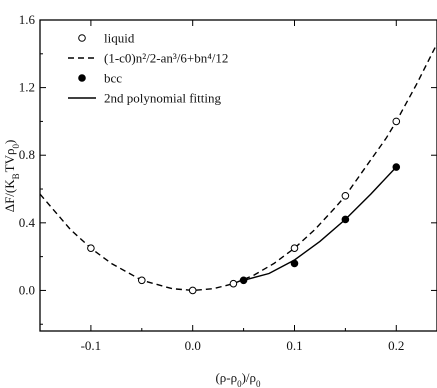 The width and height of the screenshot is (437, 388). I want to click on legend-item: liquid, so click(106, 38).